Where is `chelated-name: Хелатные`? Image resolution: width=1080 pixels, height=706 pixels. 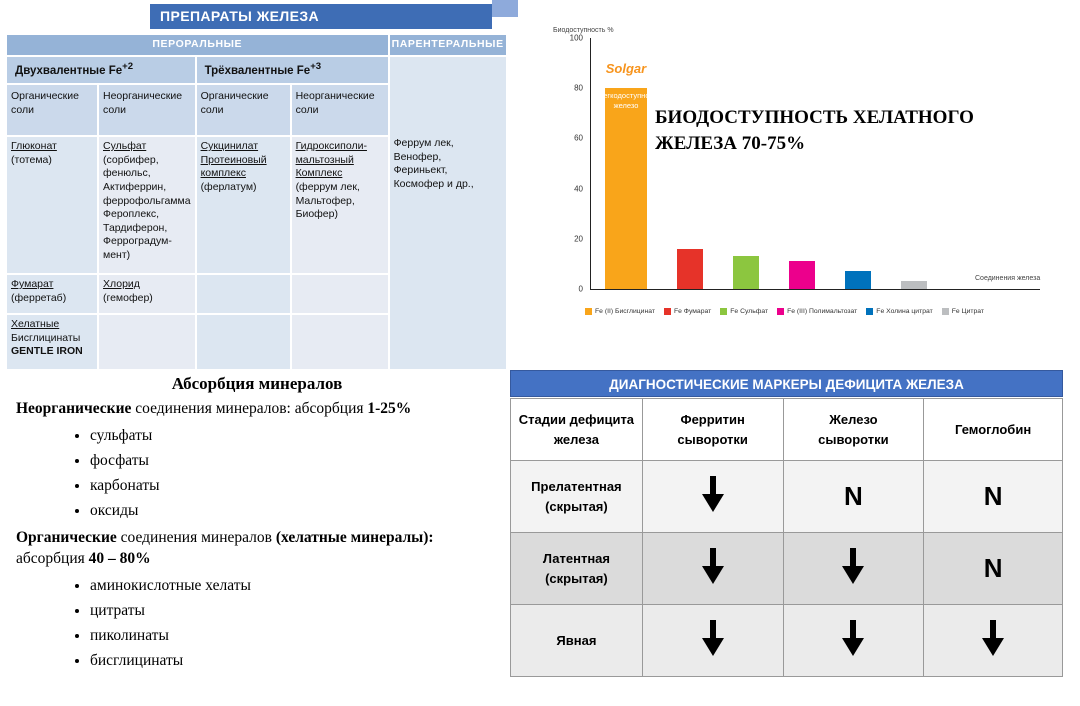
chelated-name: Хелатные is located at coordinates (35, 324).